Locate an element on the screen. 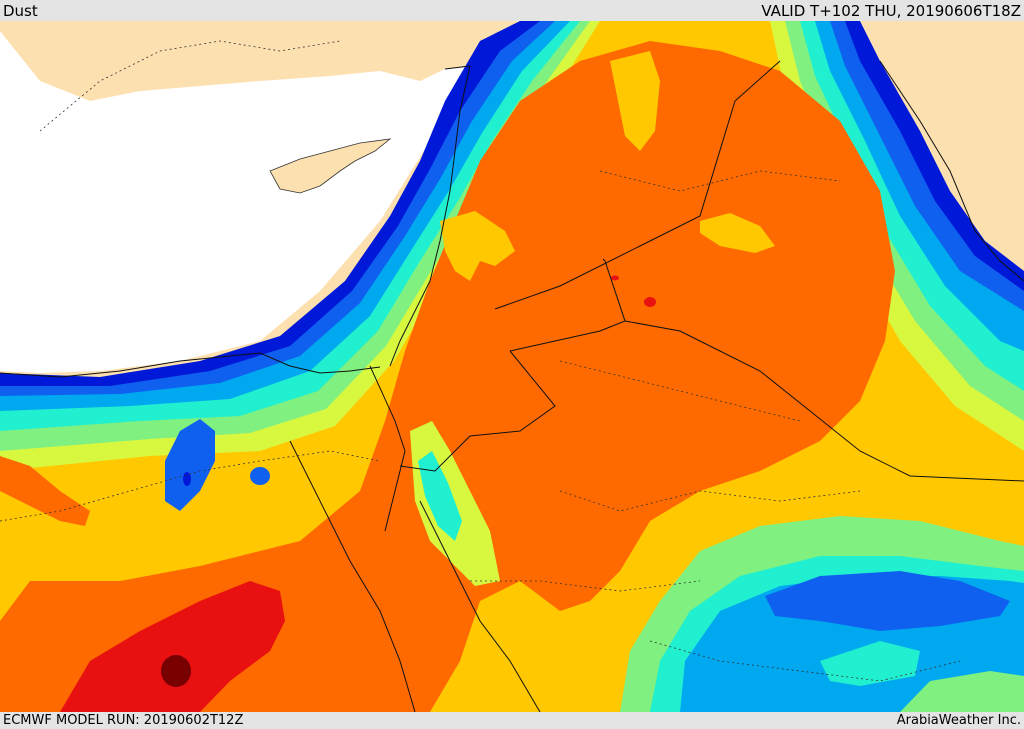 This screenshot has height=729, width=1024. dust-egypt-blue-patch is located at coordinates (190, 465).